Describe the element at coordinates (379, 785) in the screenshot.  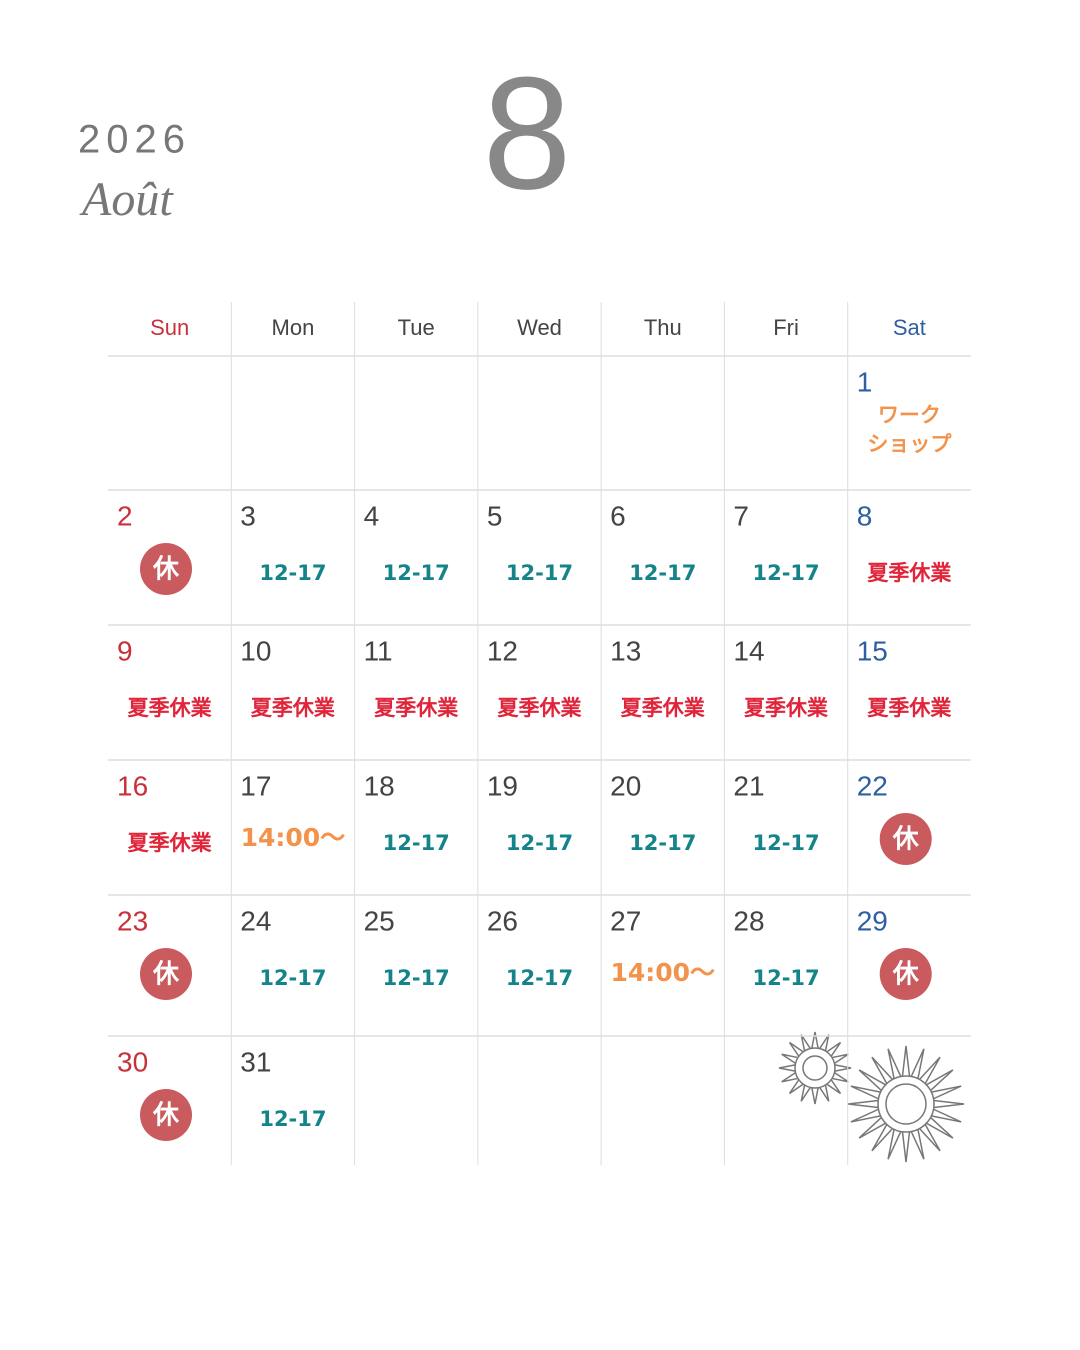
I see `day-number: 18` at that location.